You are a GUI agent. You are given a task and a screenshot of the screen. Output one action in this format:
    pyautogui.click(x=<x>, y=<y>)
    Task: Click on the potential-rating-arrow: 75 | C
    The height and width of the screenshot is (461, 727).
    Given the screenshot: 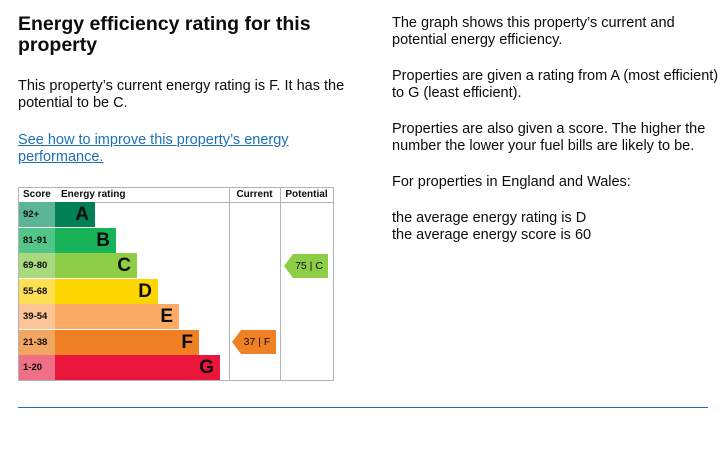 What is the action you would take?
    pyautogui.click(x=306, y=265)
    